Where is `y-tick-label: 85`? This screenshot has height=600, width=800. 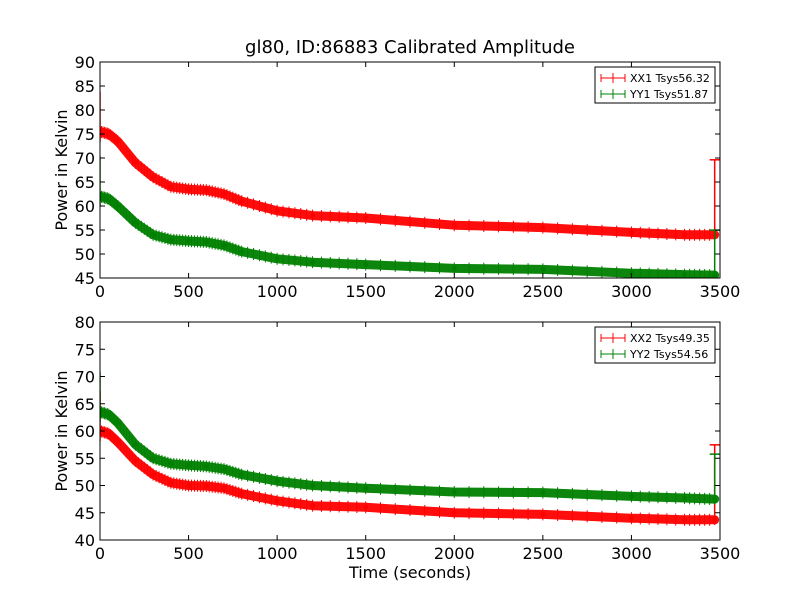
y-tick-label: 85 is located at coordinates (85, 86).